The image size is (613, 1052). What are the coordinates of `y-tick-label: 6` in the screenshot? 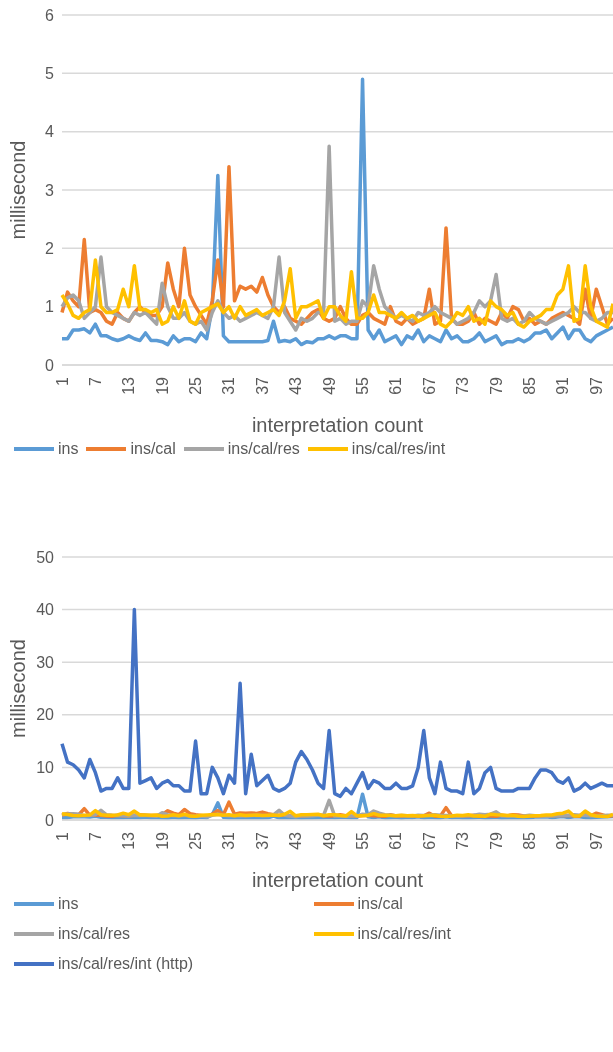 It's located at (50, 15).